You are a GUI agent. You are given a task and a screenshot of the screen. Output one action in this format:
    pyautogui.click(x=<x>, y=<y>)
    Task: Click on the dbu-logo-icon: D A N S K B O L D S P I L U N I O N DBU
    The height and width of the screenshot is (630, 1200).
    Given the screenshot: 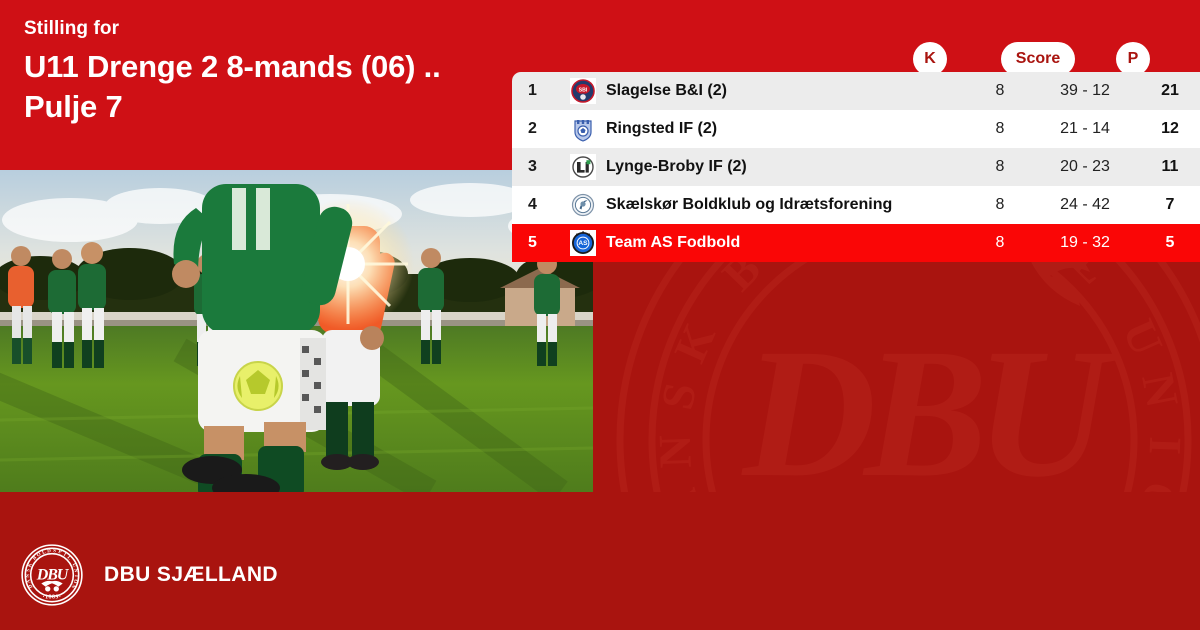 What is the action you would take?
    pyautogui.click(x=52, y=575)
    